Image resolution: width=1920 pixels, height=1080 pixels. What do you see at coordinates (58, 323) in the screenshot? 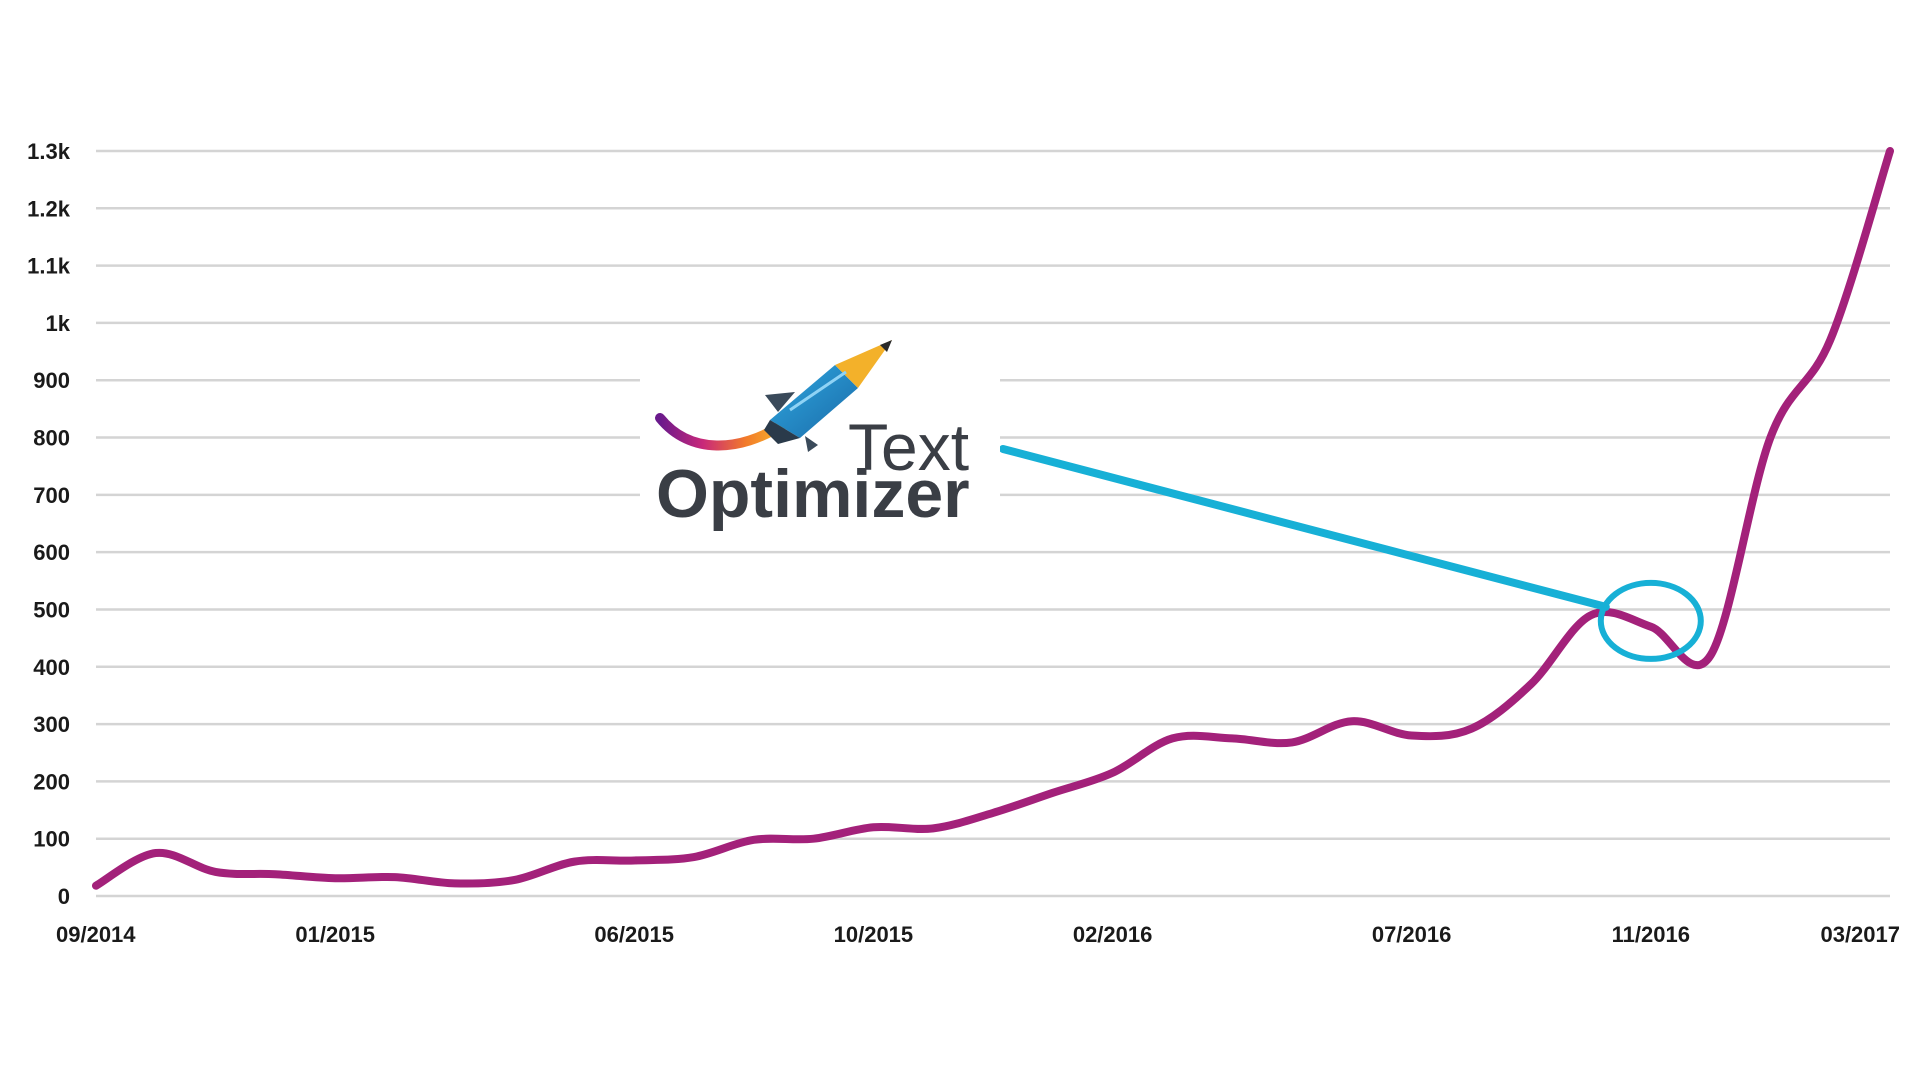
I see `y-tick-label: 1k` at bounding box center [58, 323].